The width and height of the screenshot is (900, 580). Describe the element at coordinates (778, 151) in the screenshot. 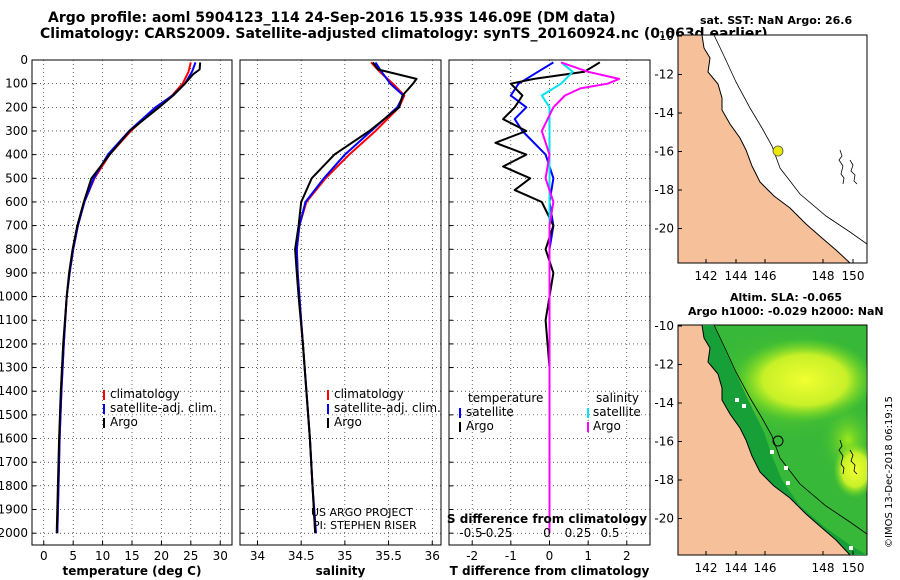

I see `sst-map-argo-float-marker` at that location.